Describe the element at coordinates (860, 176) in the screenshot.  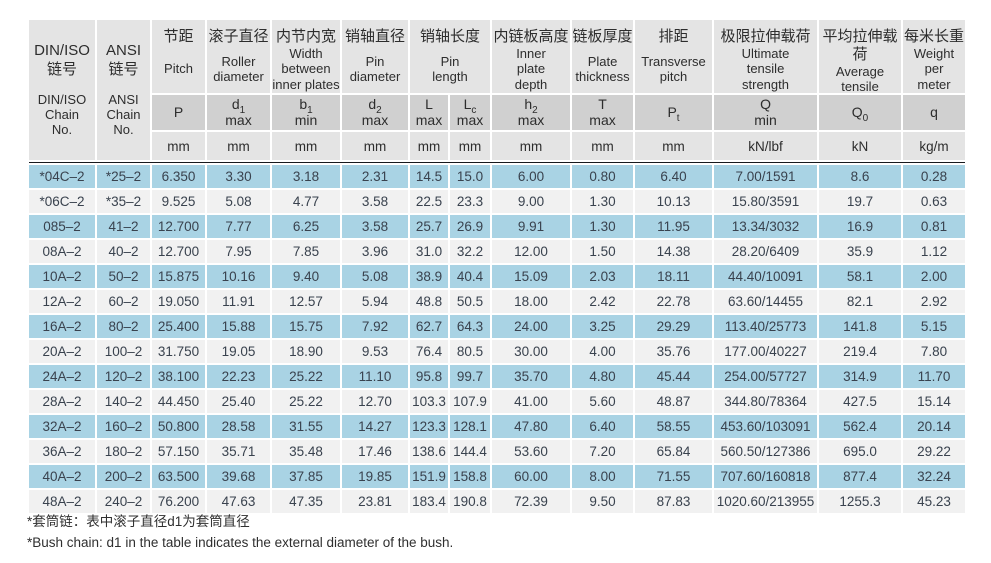
I see `table-cell: 8.6` at that location.